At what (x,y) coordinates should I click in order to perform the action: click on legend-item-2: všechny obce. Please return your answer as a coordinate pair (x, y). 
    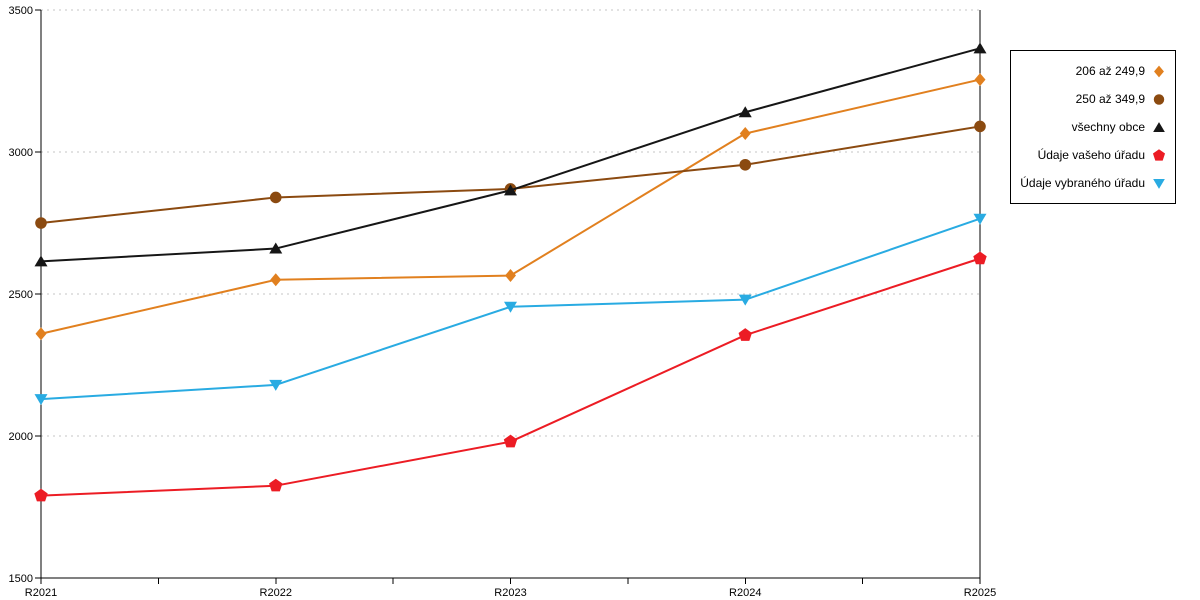
    Looking at the image, I should click on (1093, 127).